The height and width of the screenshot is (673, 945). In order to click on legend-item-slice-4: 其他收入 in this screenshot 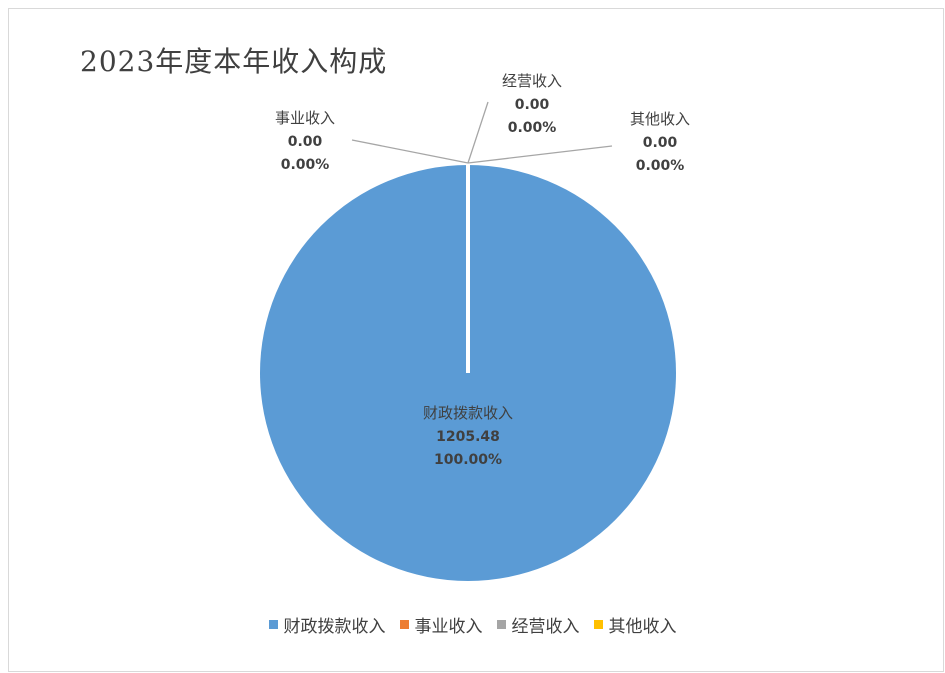, I will do `click(635, 624)`.